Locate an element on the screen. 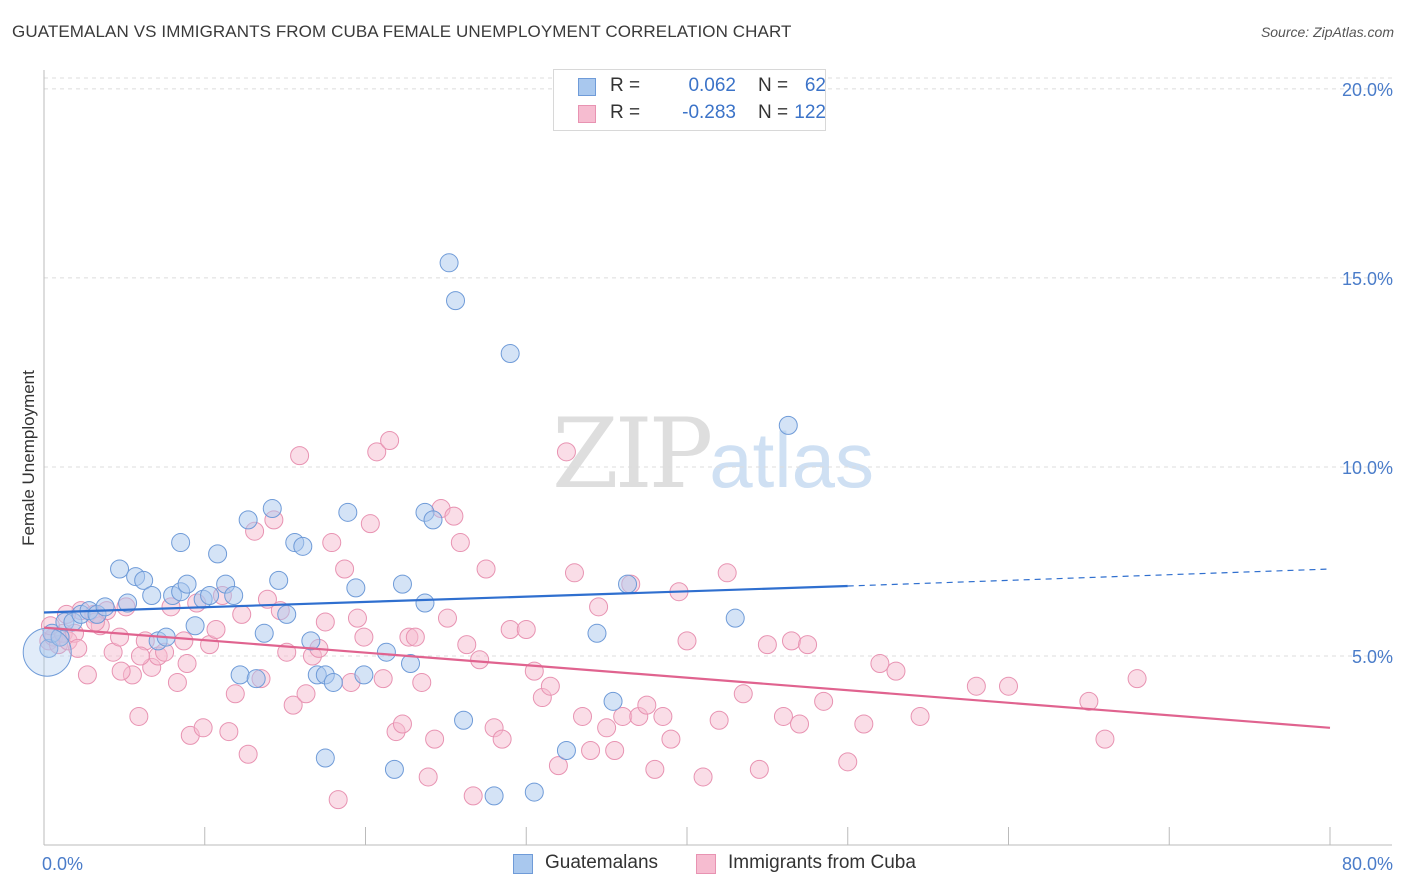 The height and width of the screenshot is (892, 1406). source-label: Source: ZipAtlas.com is located at coordinates (1327, 32).